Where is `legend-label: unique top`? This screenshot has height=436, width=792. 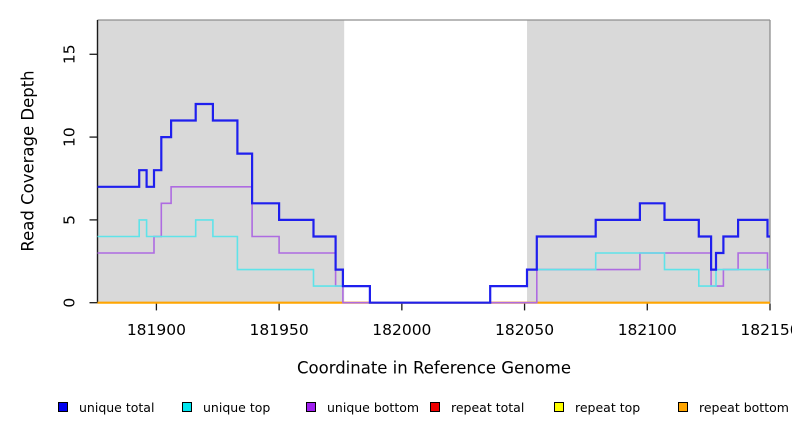 legend-label: unique top is located at coordinates (237, 407).